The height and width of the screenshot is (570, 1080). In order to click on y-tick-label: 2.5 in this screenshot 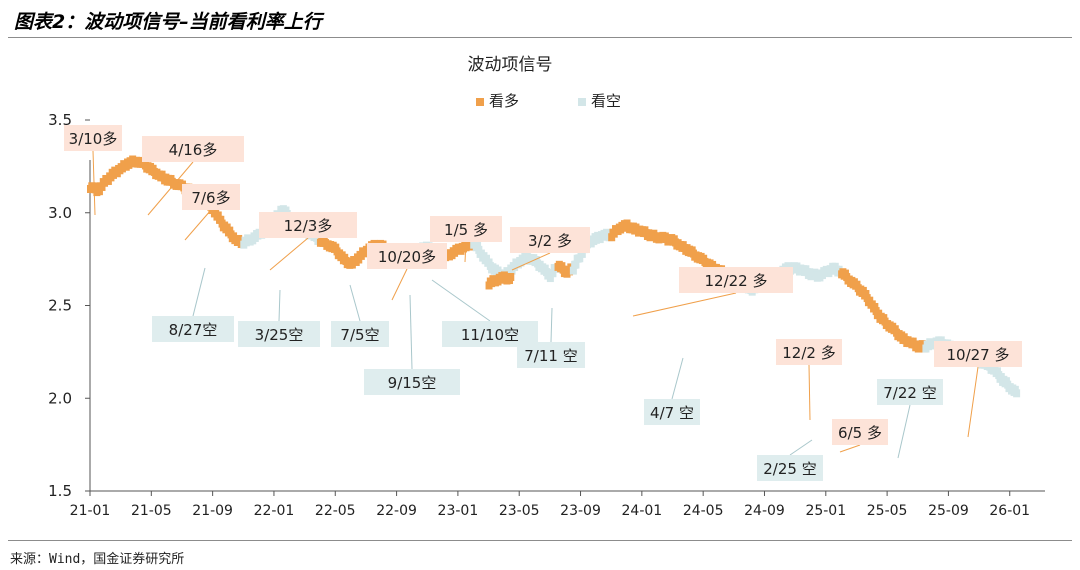, I will do `click(60, 306)`.